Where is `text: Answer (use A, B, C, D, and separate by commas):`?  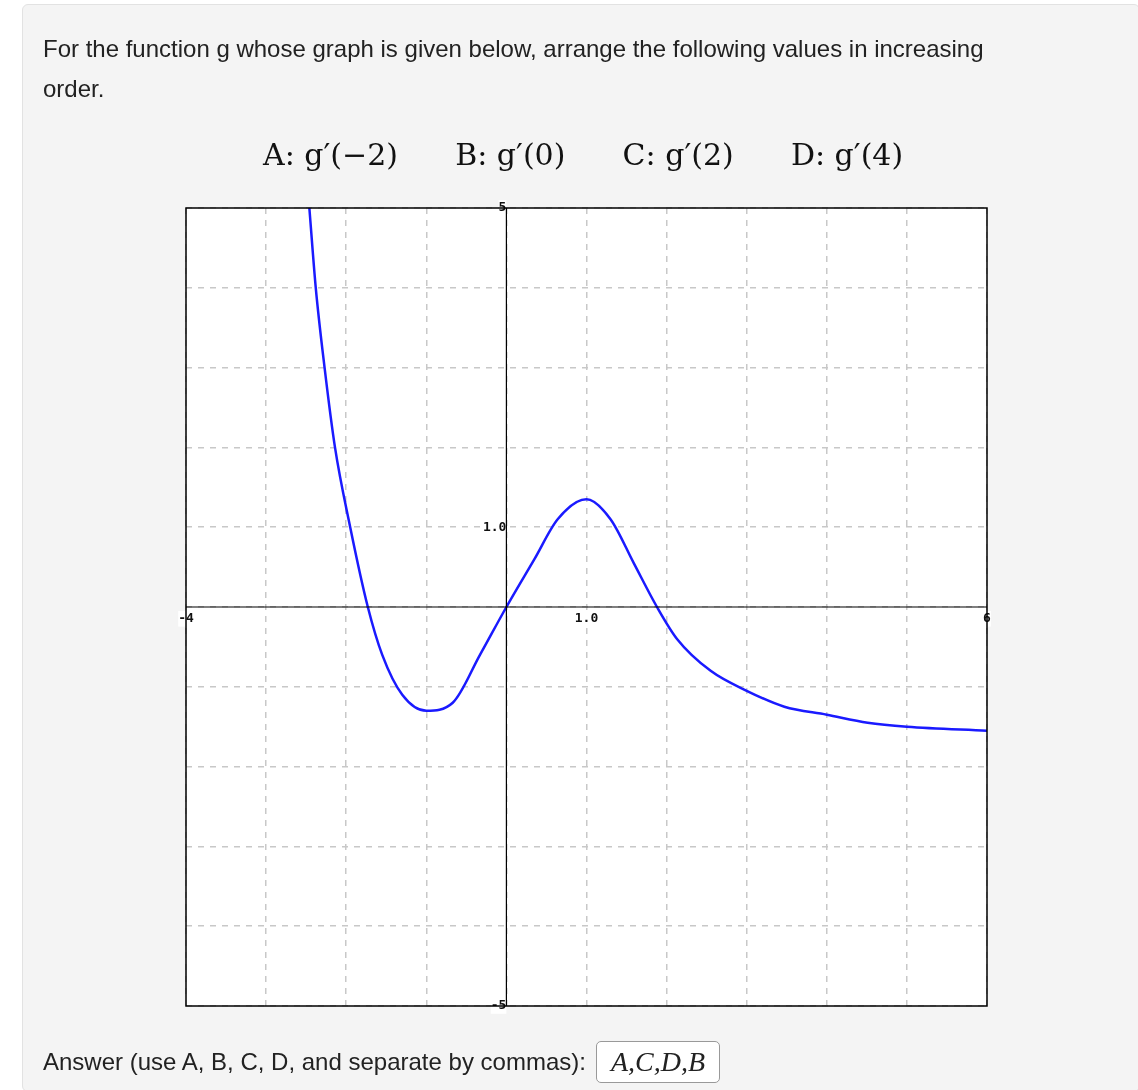 text: Answer (use A, B, C, D, and separate by commas): is located at coordinates (314, 1062).